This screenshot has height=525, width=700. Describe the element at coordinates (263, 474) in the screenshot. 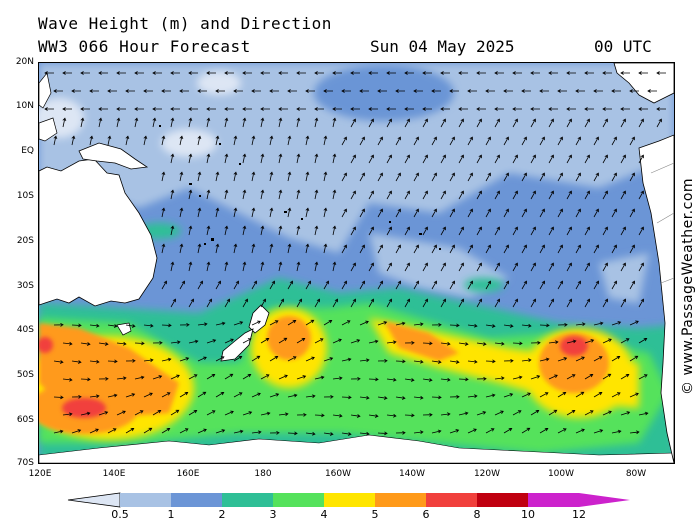

I see `lon-label-180: 180` at that location.